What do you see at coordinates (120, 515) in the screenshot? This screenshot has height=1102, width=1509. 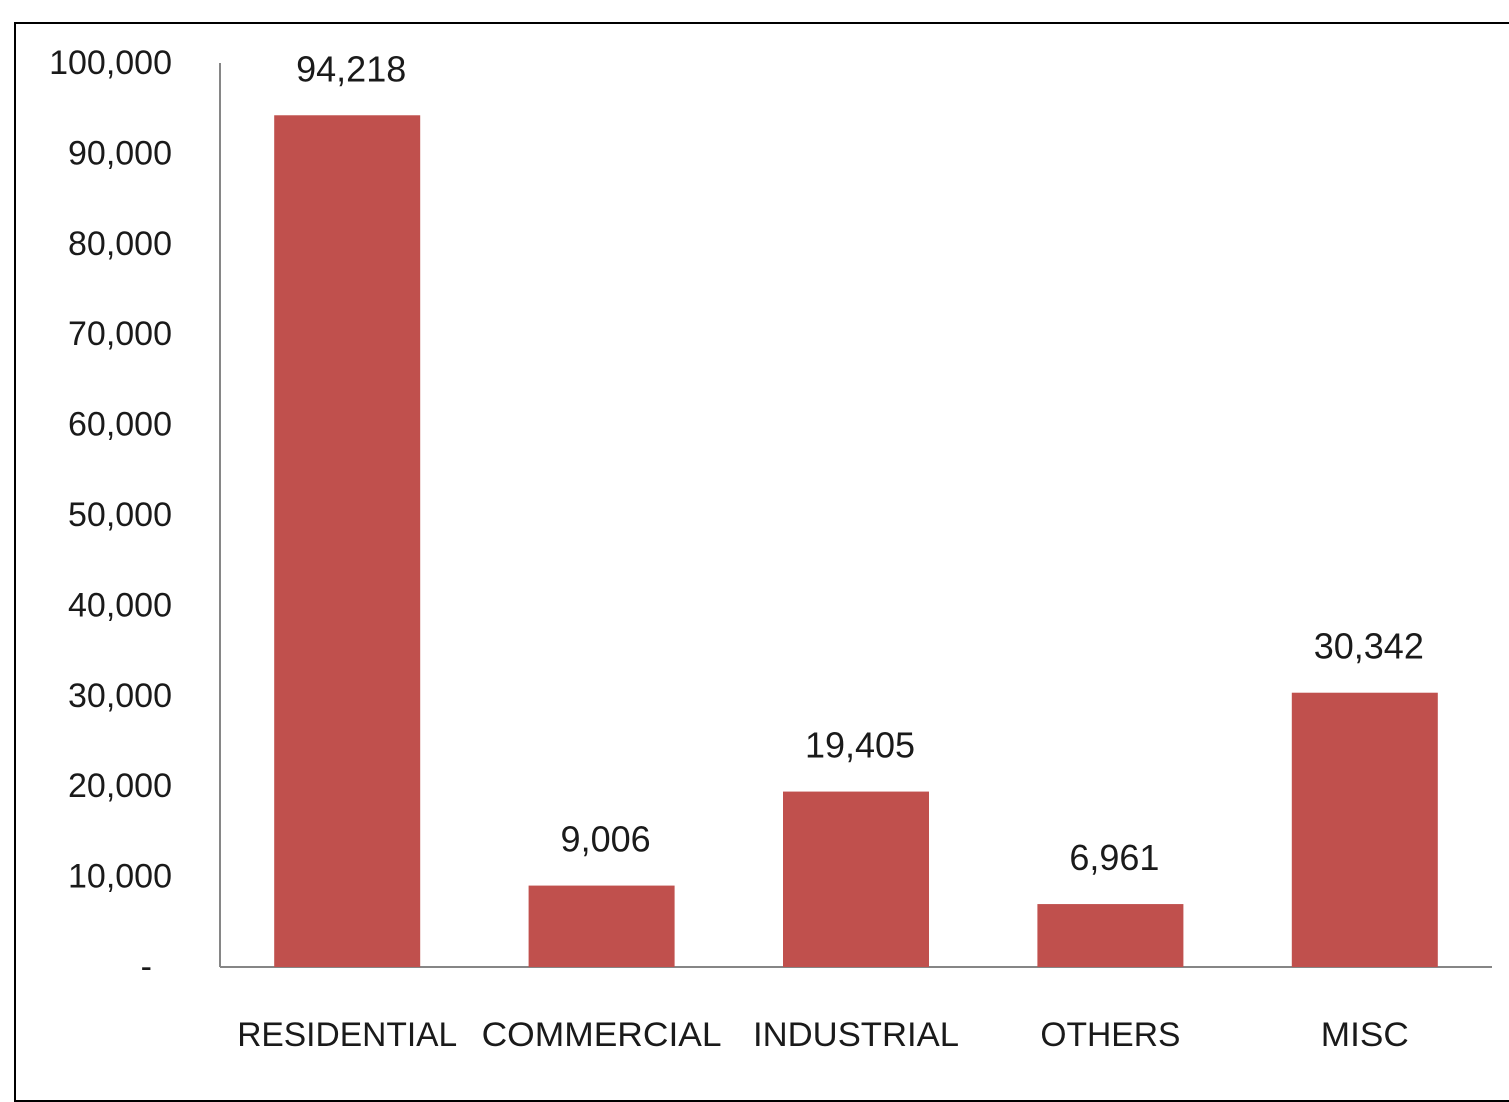 I see `y-tick-label: 50,000` at bounding box center [120, 515].